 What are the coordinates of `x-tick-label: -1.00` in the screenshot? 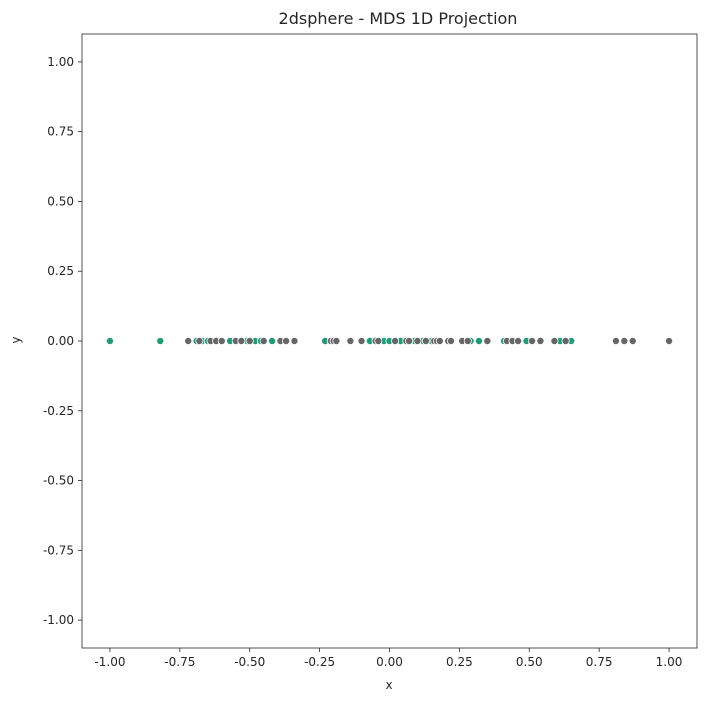 It's located at (109, 662).